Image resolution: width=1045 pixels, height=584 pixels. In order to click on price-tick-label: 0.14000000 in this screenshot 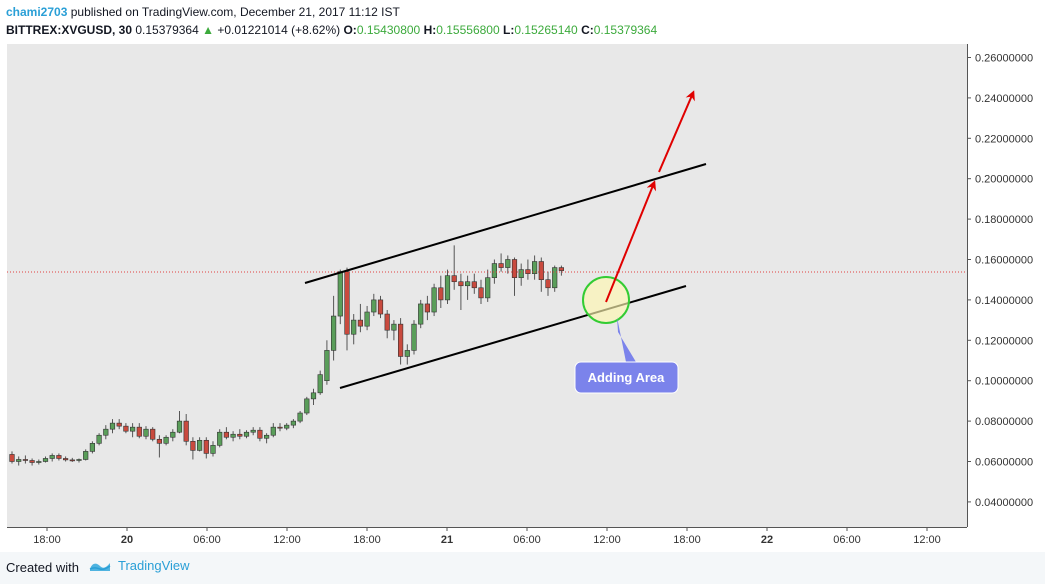, I will do `click(1004, 301)`.